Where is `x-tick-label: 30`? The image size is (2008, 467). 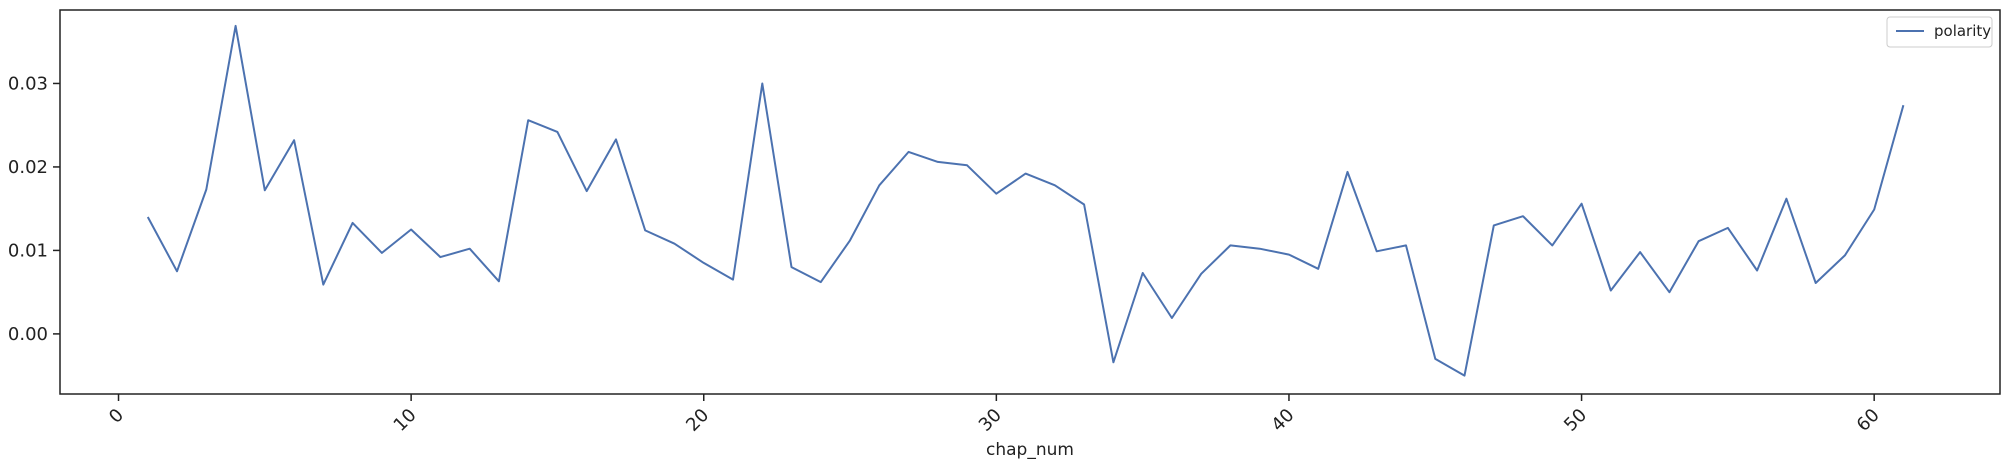 x-tick-label: 30 is located at coordinates (990, 420).